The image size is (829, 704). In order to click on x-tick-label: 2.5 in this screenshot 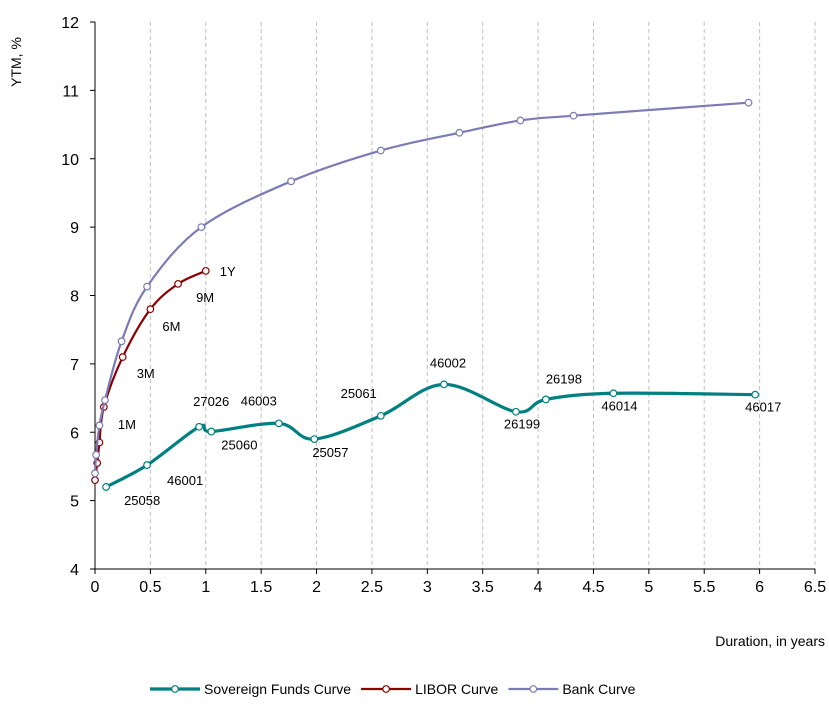, I will do `click(372, 587)`.